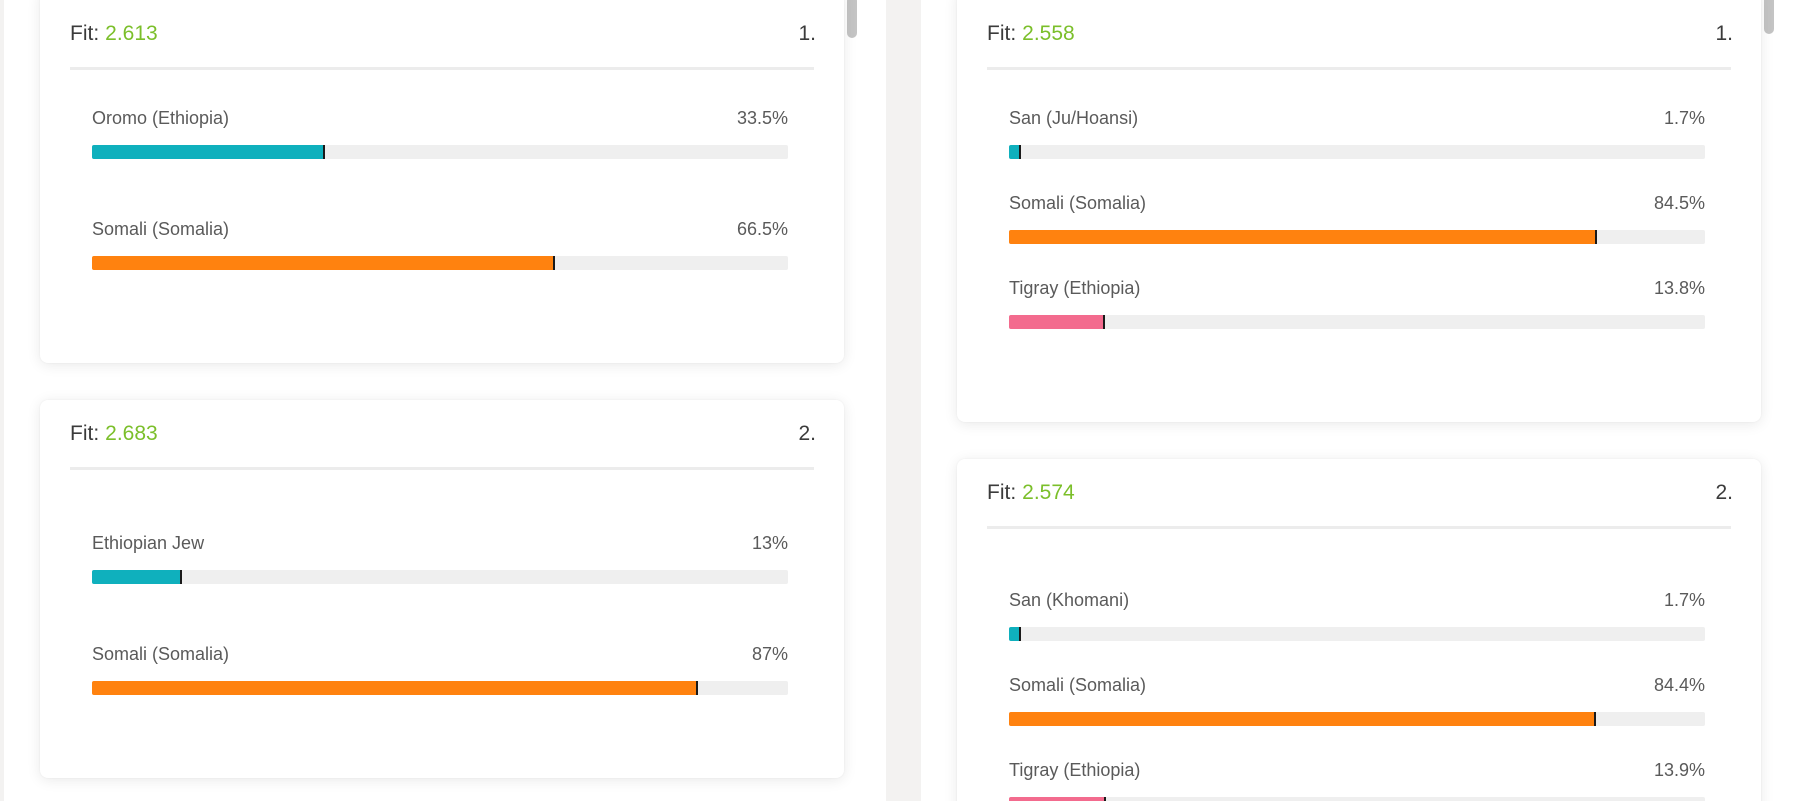 Image resolution: width=1819 pixels, height=801 pixels. What do you see at coordinates (762, 118) in the screenshot?
I see `population-percent: 33.5%` at bounding box center [762, 118].